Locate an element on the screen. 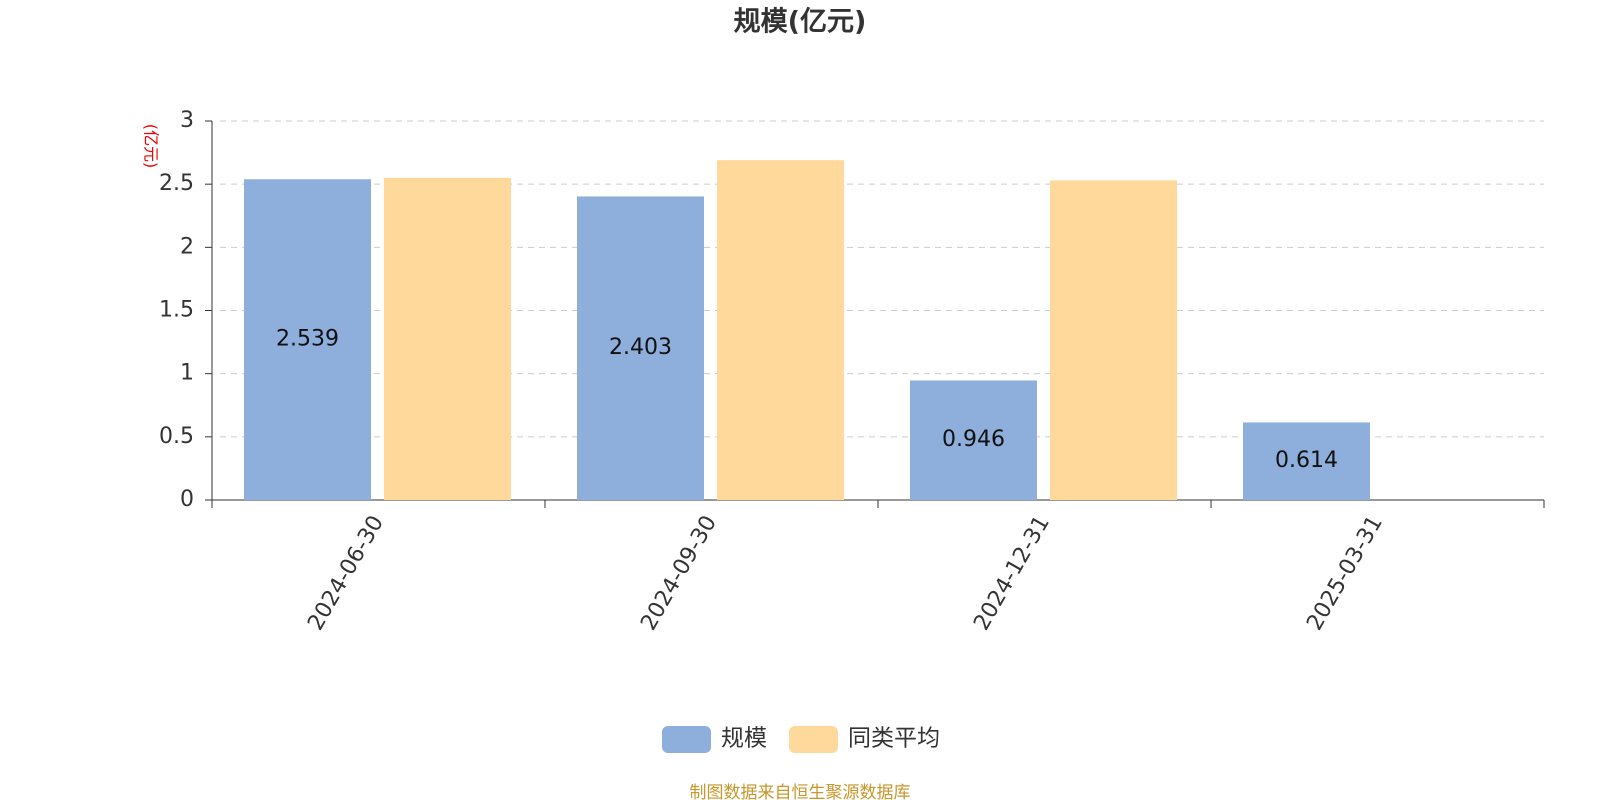 This screenshot has width=1600, height=800. y-tick-label: 3 is located at coordinates (187, 120).